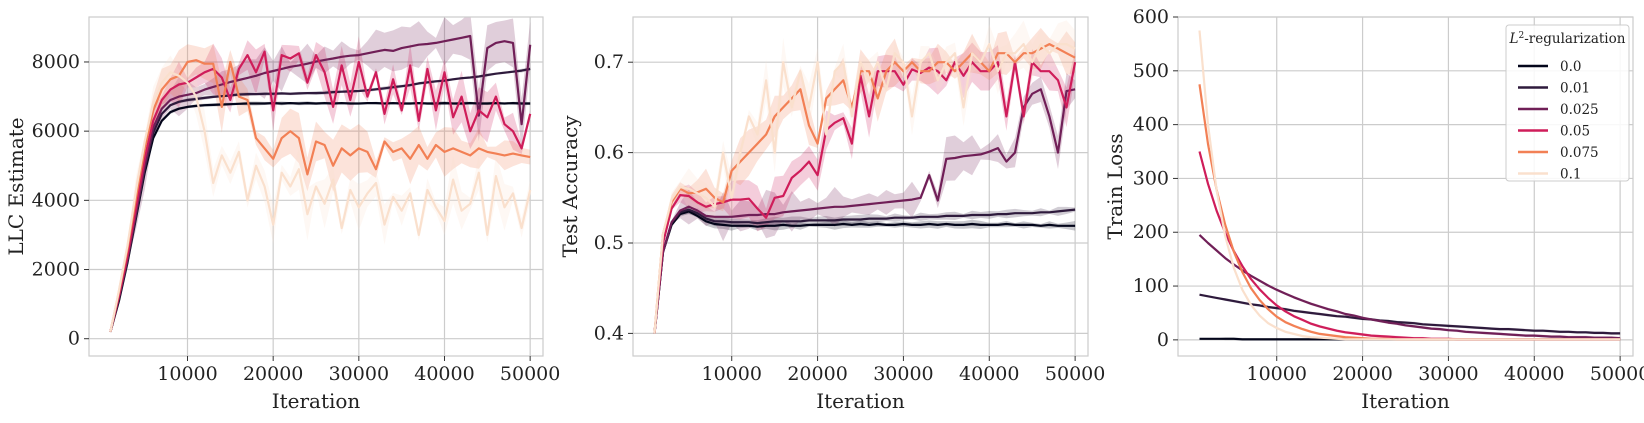 This screenshot has height=423, width=1644. I want to click on legend-label-0.0: 0.0, so click(1570, 67).